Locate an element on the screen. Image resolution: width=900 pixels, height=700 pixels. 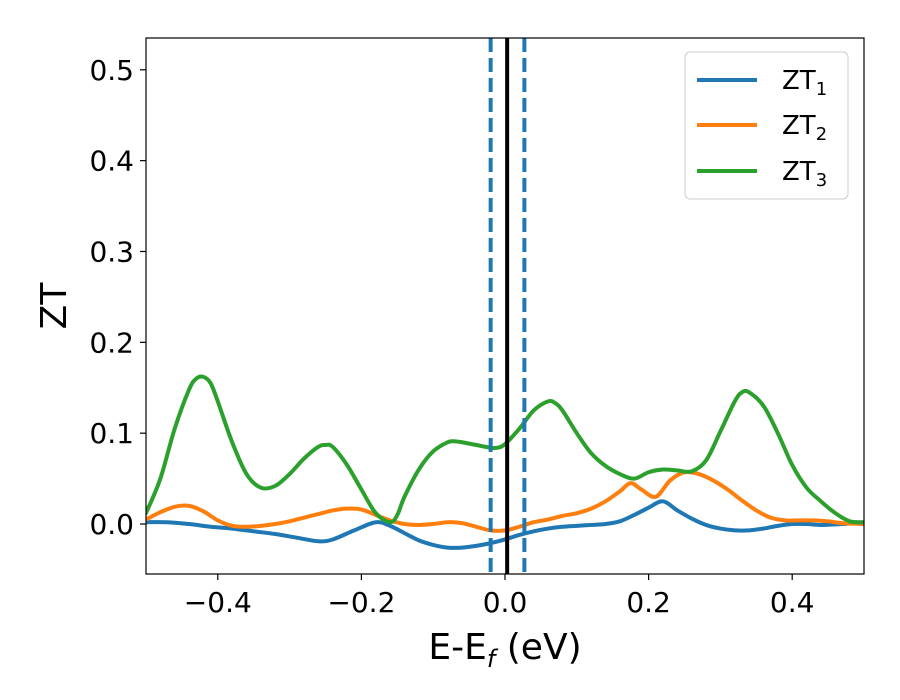
x-tick-label: 0.2 is located at coordinates (648, 602).